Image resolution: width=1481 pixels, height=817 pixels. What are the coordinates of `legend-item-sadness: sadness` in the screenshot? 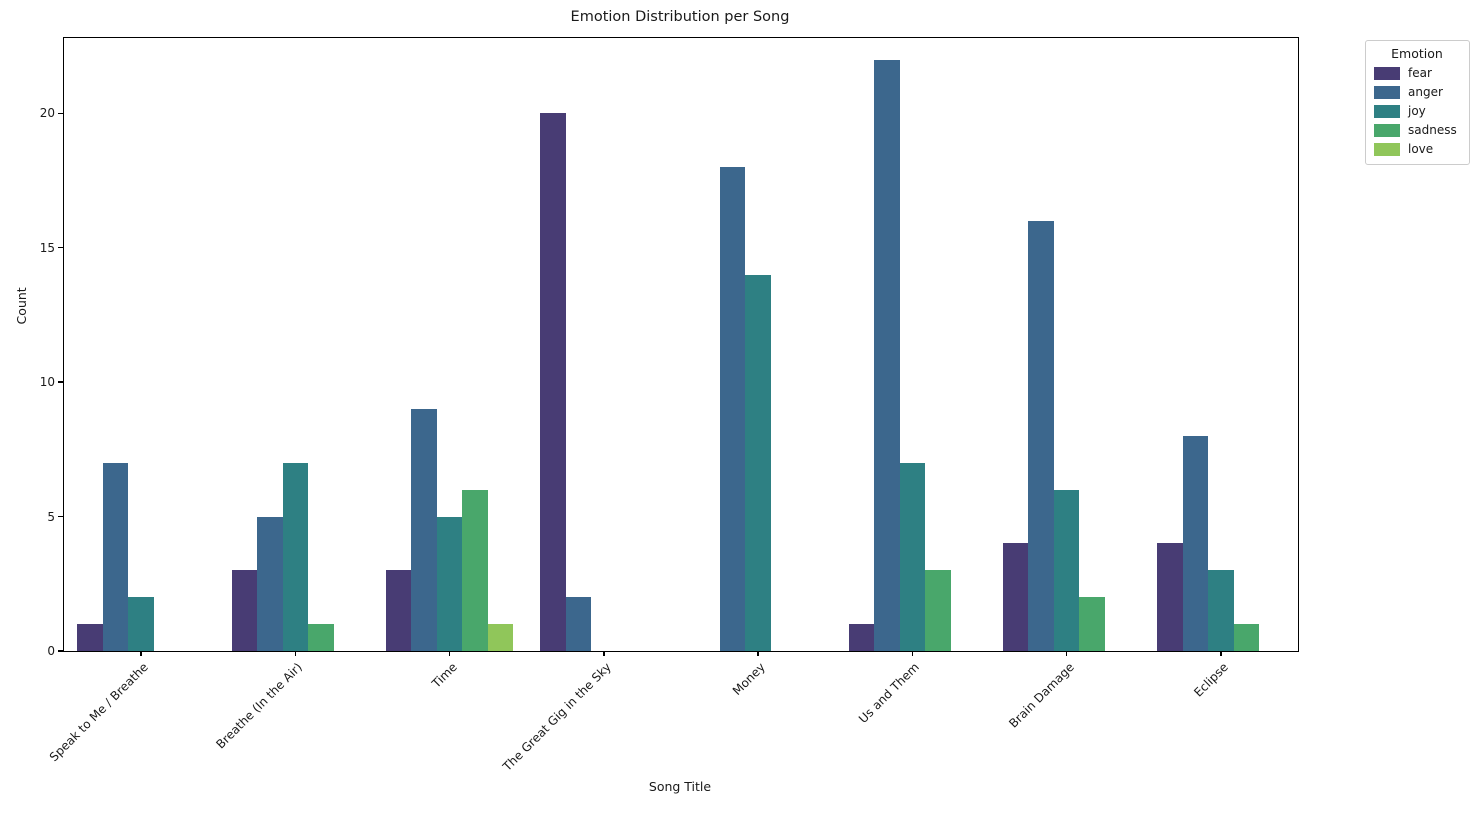 It's located at (1417, 130).